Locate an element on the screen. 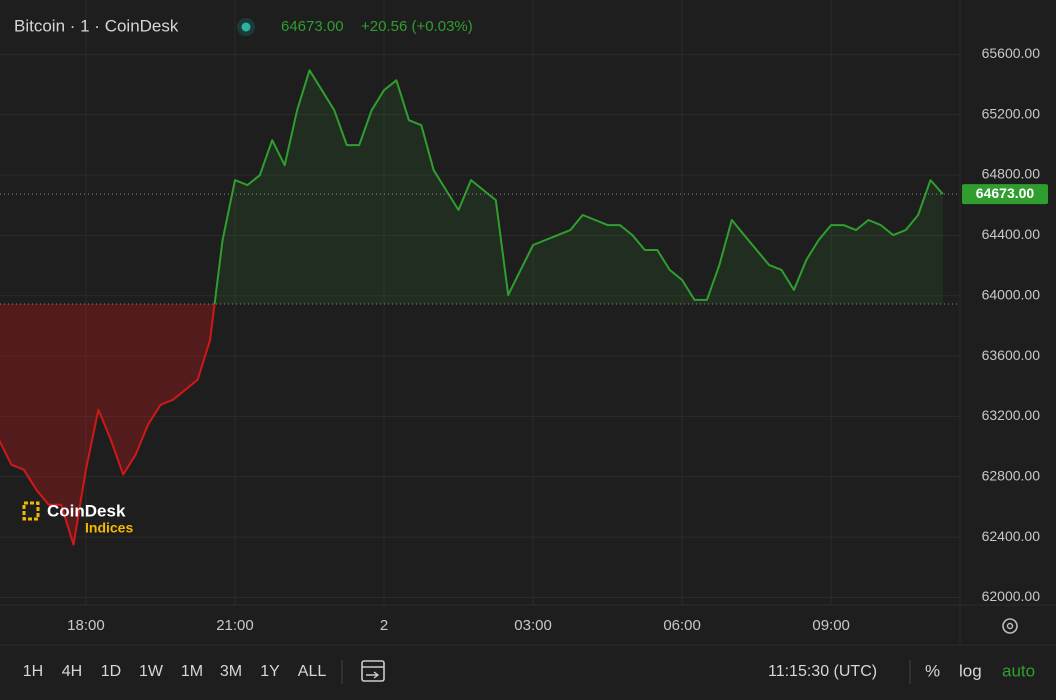 Image resolution: width=1056 pixels, height=700 pixels. y-tick-label: 63600.00 is located at coordinates (1011, 355).